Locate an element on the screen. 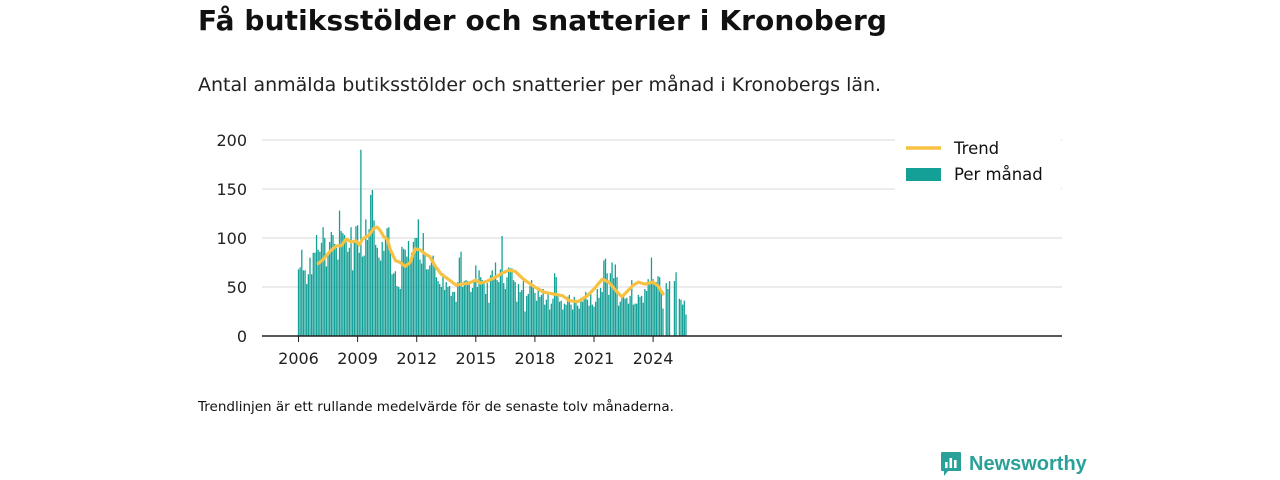 The height and width of the screenshot is (480, 1280). x-tick-label: 2012 is located at coordinates (416, 358).